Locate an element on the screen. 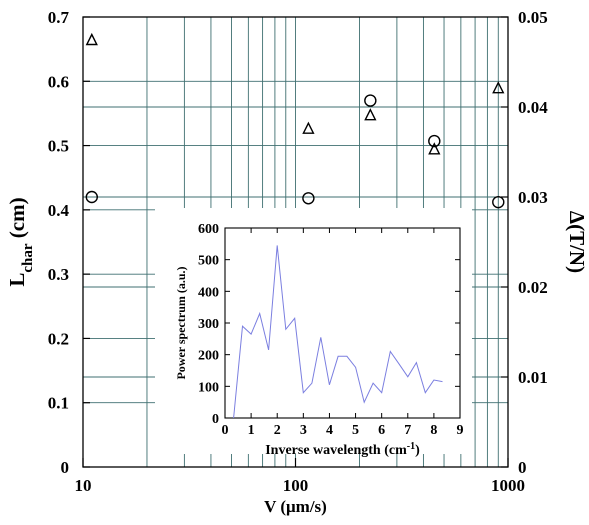 The height and width of the screenshot is (525, 589). y2-tick-label: 0.04 is located at coordinates (533, 107).